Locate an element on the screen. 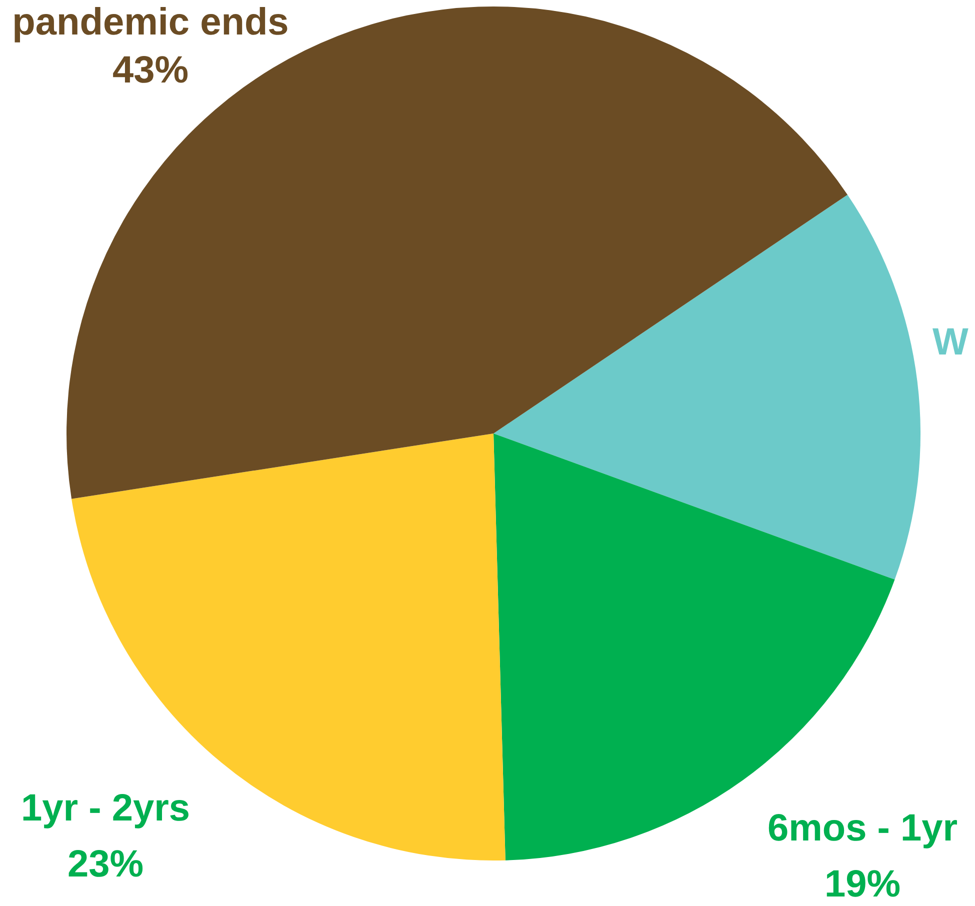 The image size is (975, 906). slice-label: 6mos - 1yr is located at coordinates (862, 829).